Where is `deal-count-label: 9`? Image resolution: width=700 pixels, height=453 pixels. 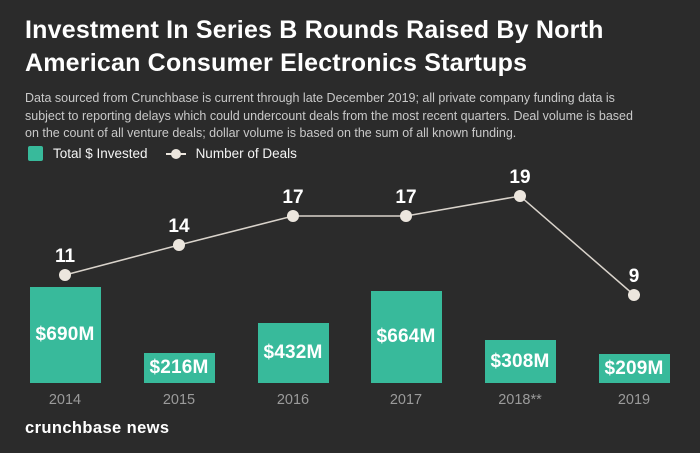
deal-count-label: 9 is located at coordinates (634, 276).